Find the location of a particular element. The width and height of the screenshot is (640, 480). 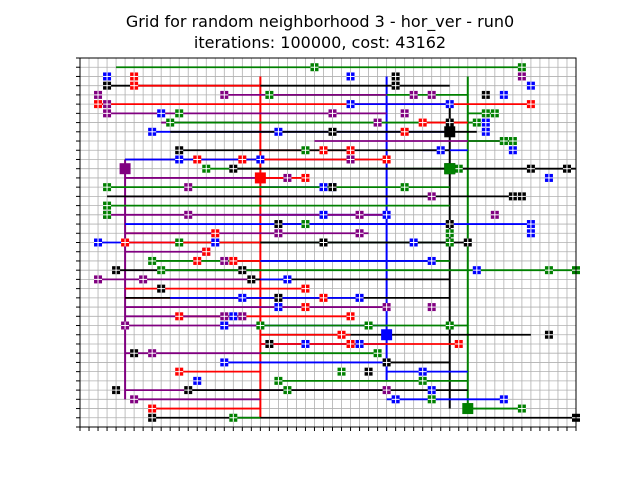

hub-marker-blue is located at coordinates (387, 335).